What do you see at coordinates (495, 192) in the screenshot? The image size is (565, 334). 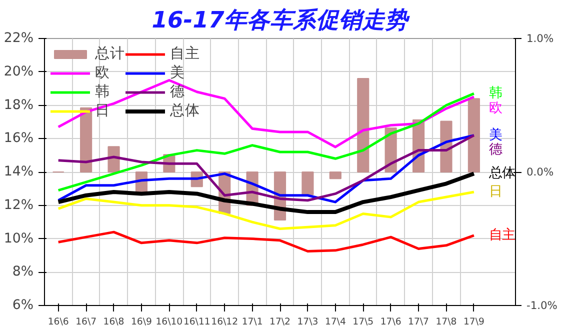 I see `annotation: 日` at bounding box center [495, 192].